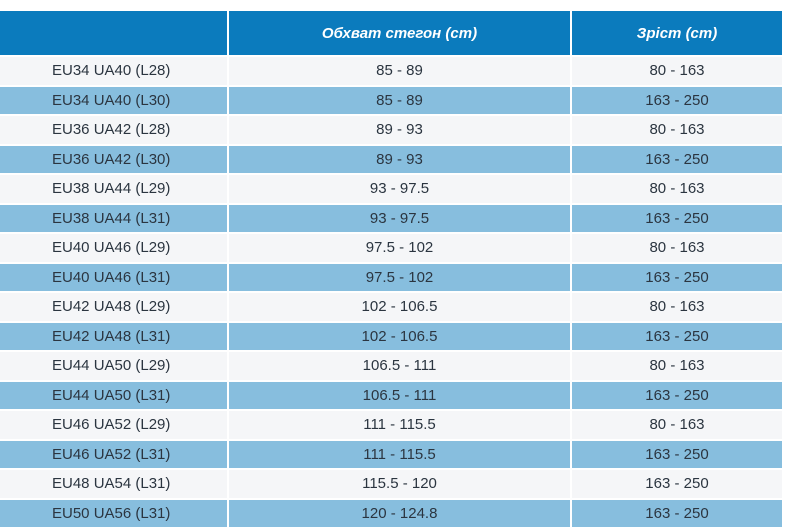 The width and height of the screenshot is (786, 532). I want to click on cell-size: EU42 UA48 (L31), so click(113, 336).